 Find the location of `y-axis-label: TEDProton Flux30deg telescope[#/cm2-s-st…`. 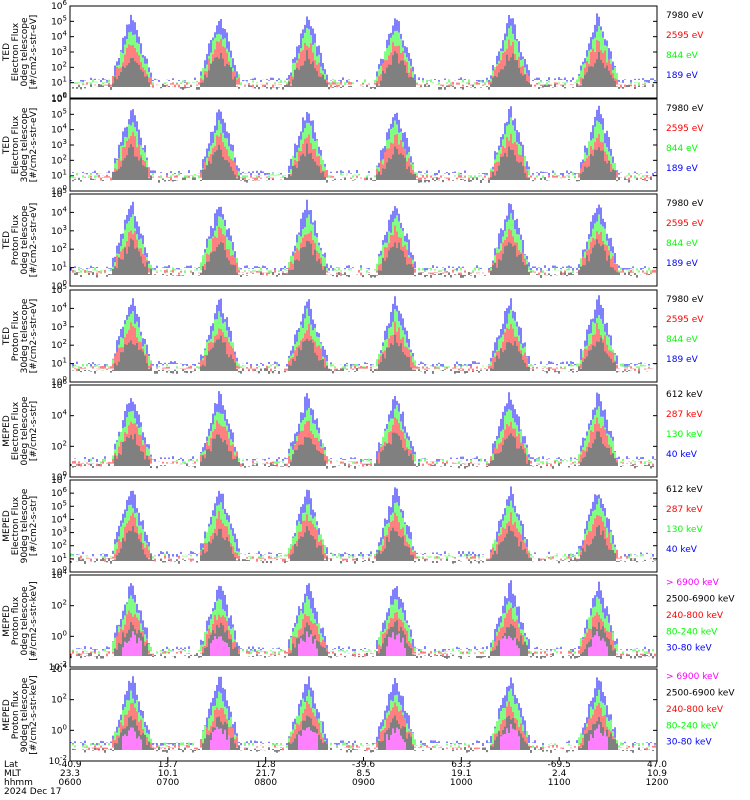

y-axis-label: TEDProton Flux30deg telescope[#/cm2-s-st… is located at coordinates (20, 335).